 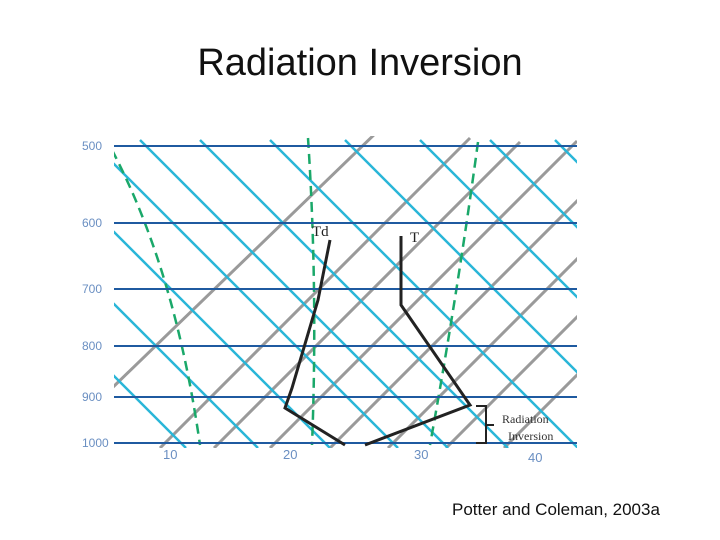 What do you see at coordinates (485, 424) in the screenshot?
I see `inversion-bracket` at bounding box center [485, 424].